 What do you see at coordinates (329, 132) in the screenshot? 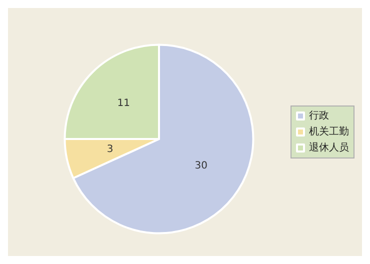
I see `legend-label: 机关工勤` at bounding box center [329, 132].